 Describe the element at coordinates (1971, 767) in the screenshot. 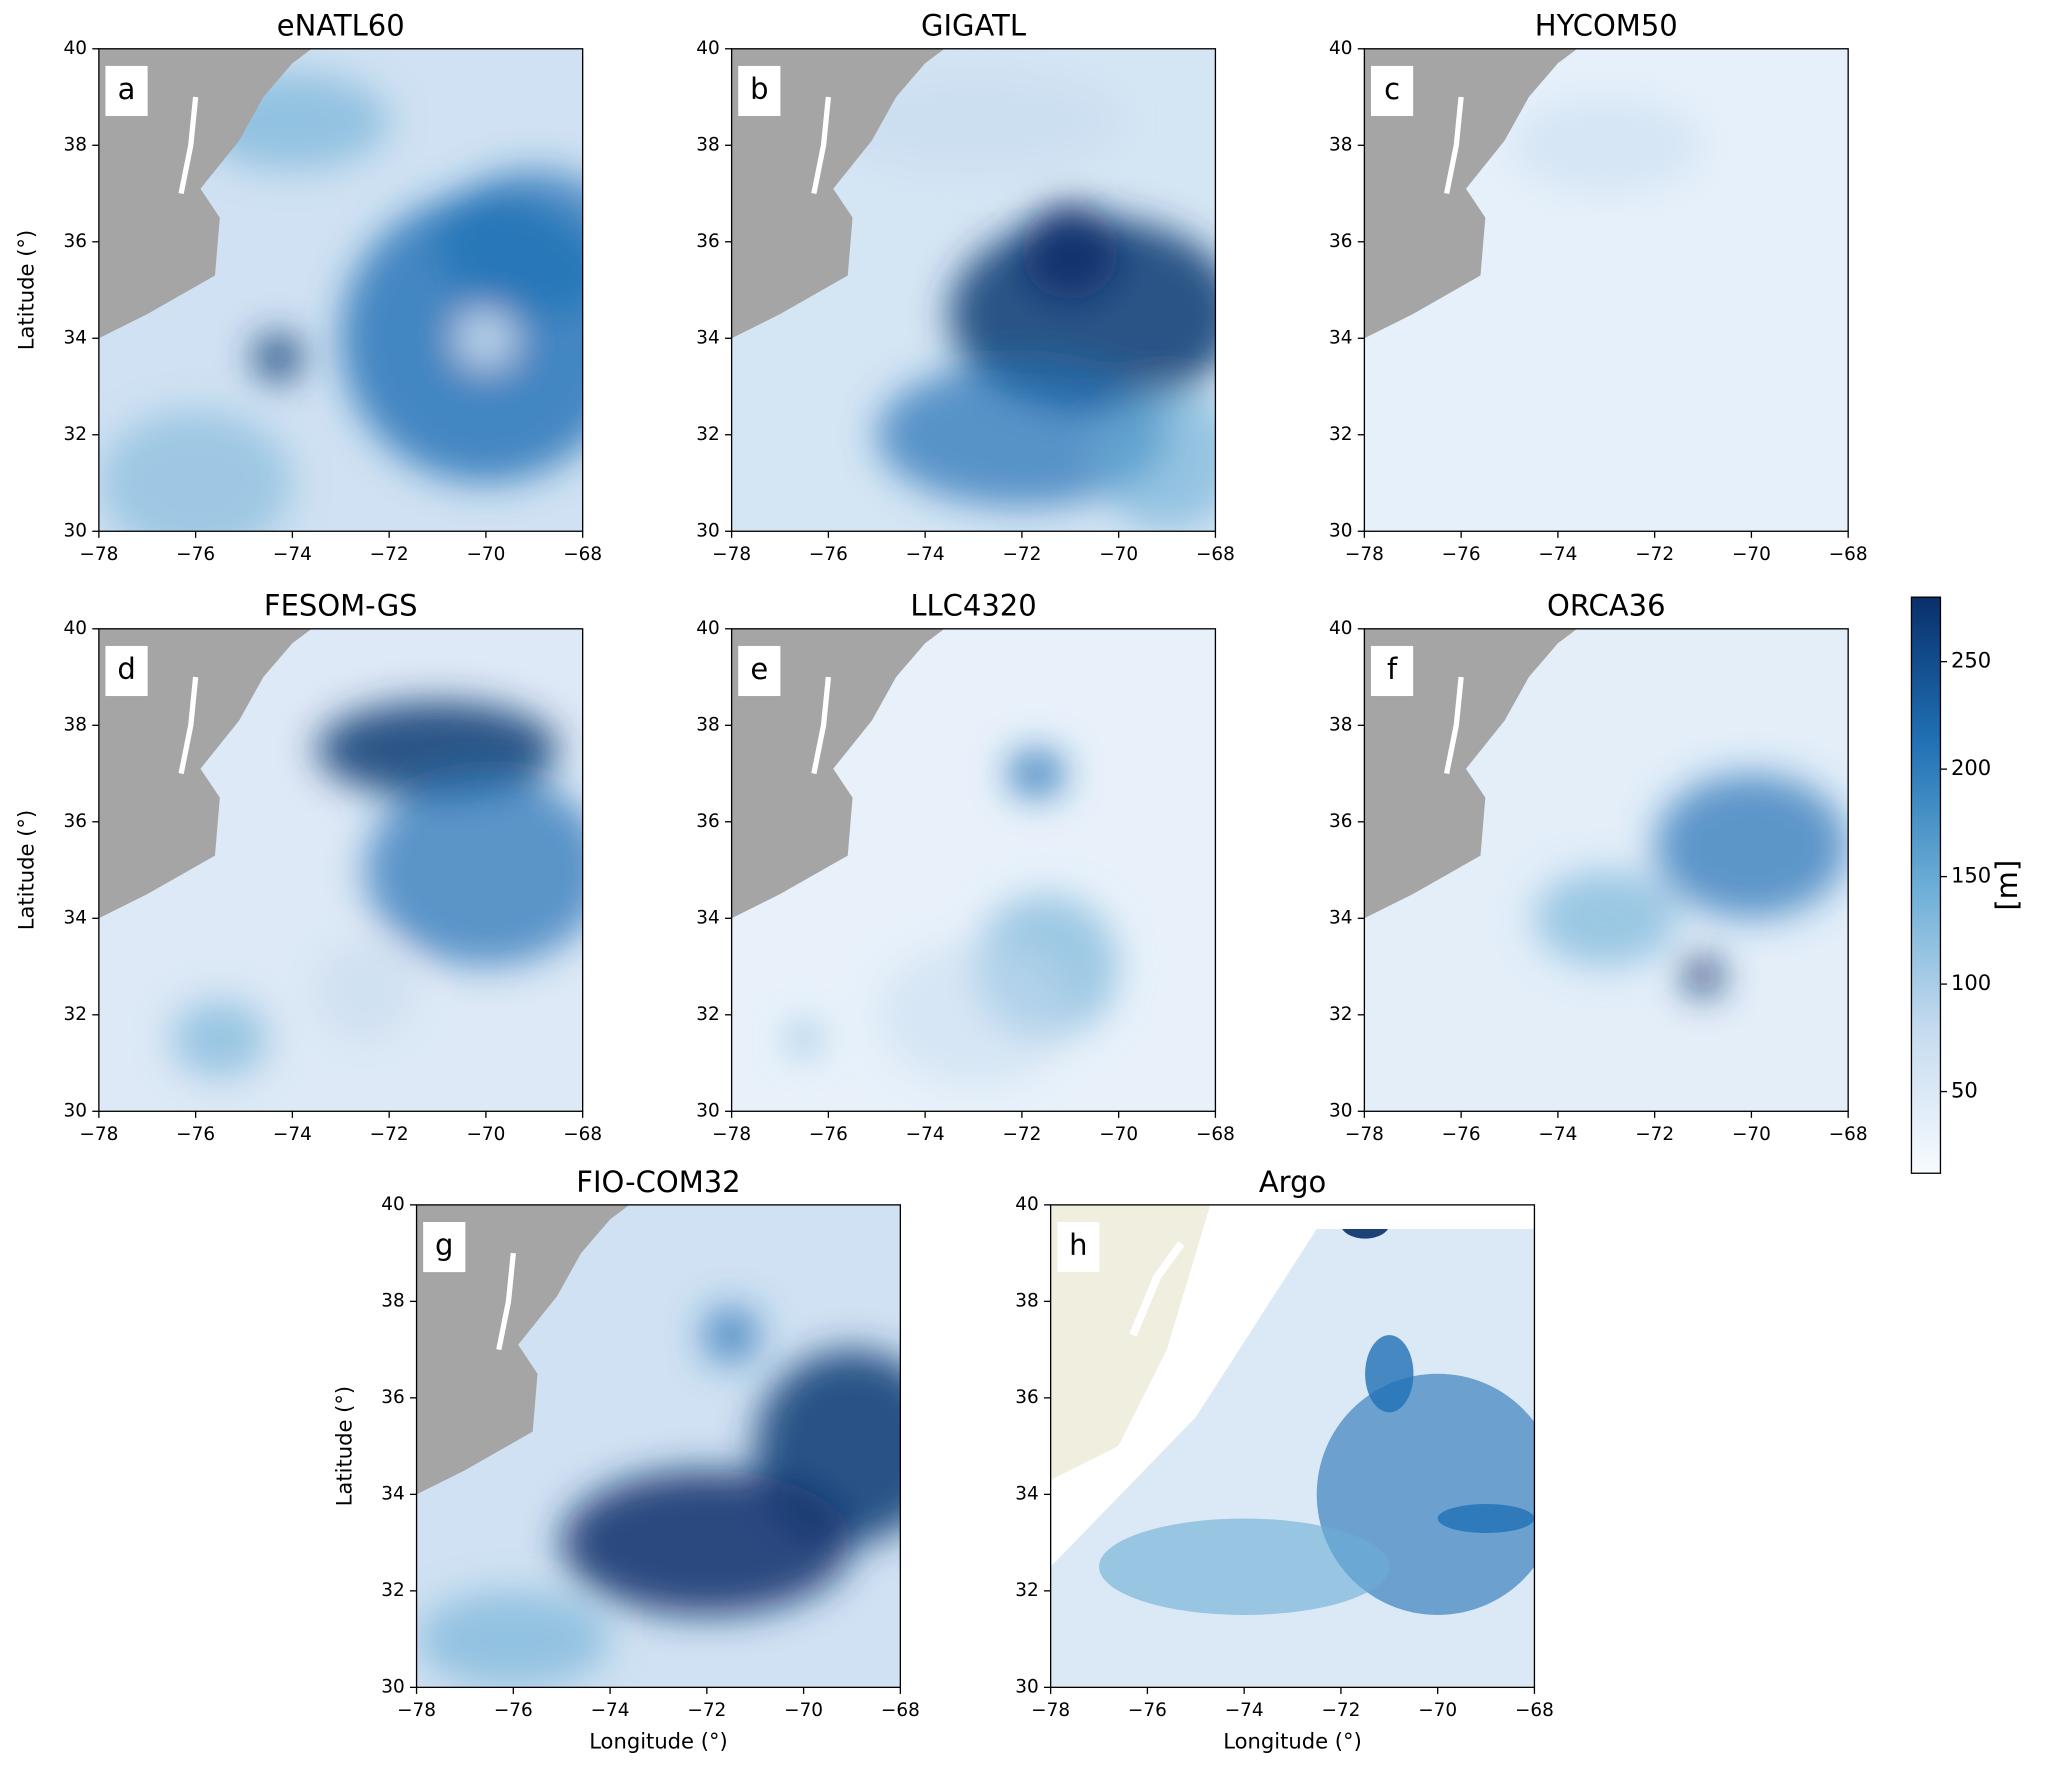

I see `colorbar-tick-label: 200` at that location.